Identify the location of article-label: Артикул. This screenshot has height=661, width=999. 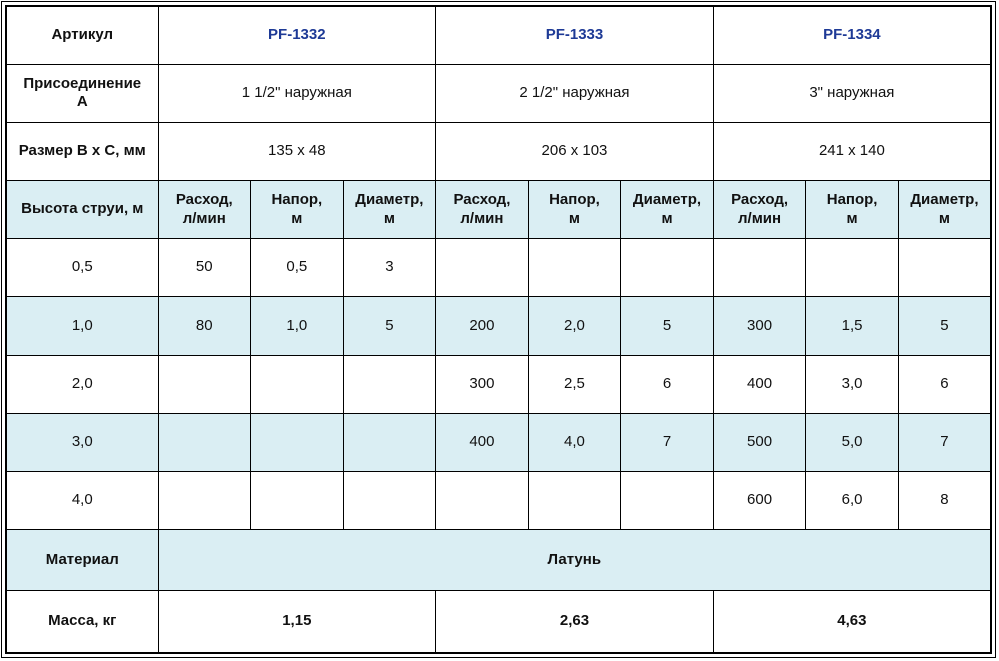
(82, 35).